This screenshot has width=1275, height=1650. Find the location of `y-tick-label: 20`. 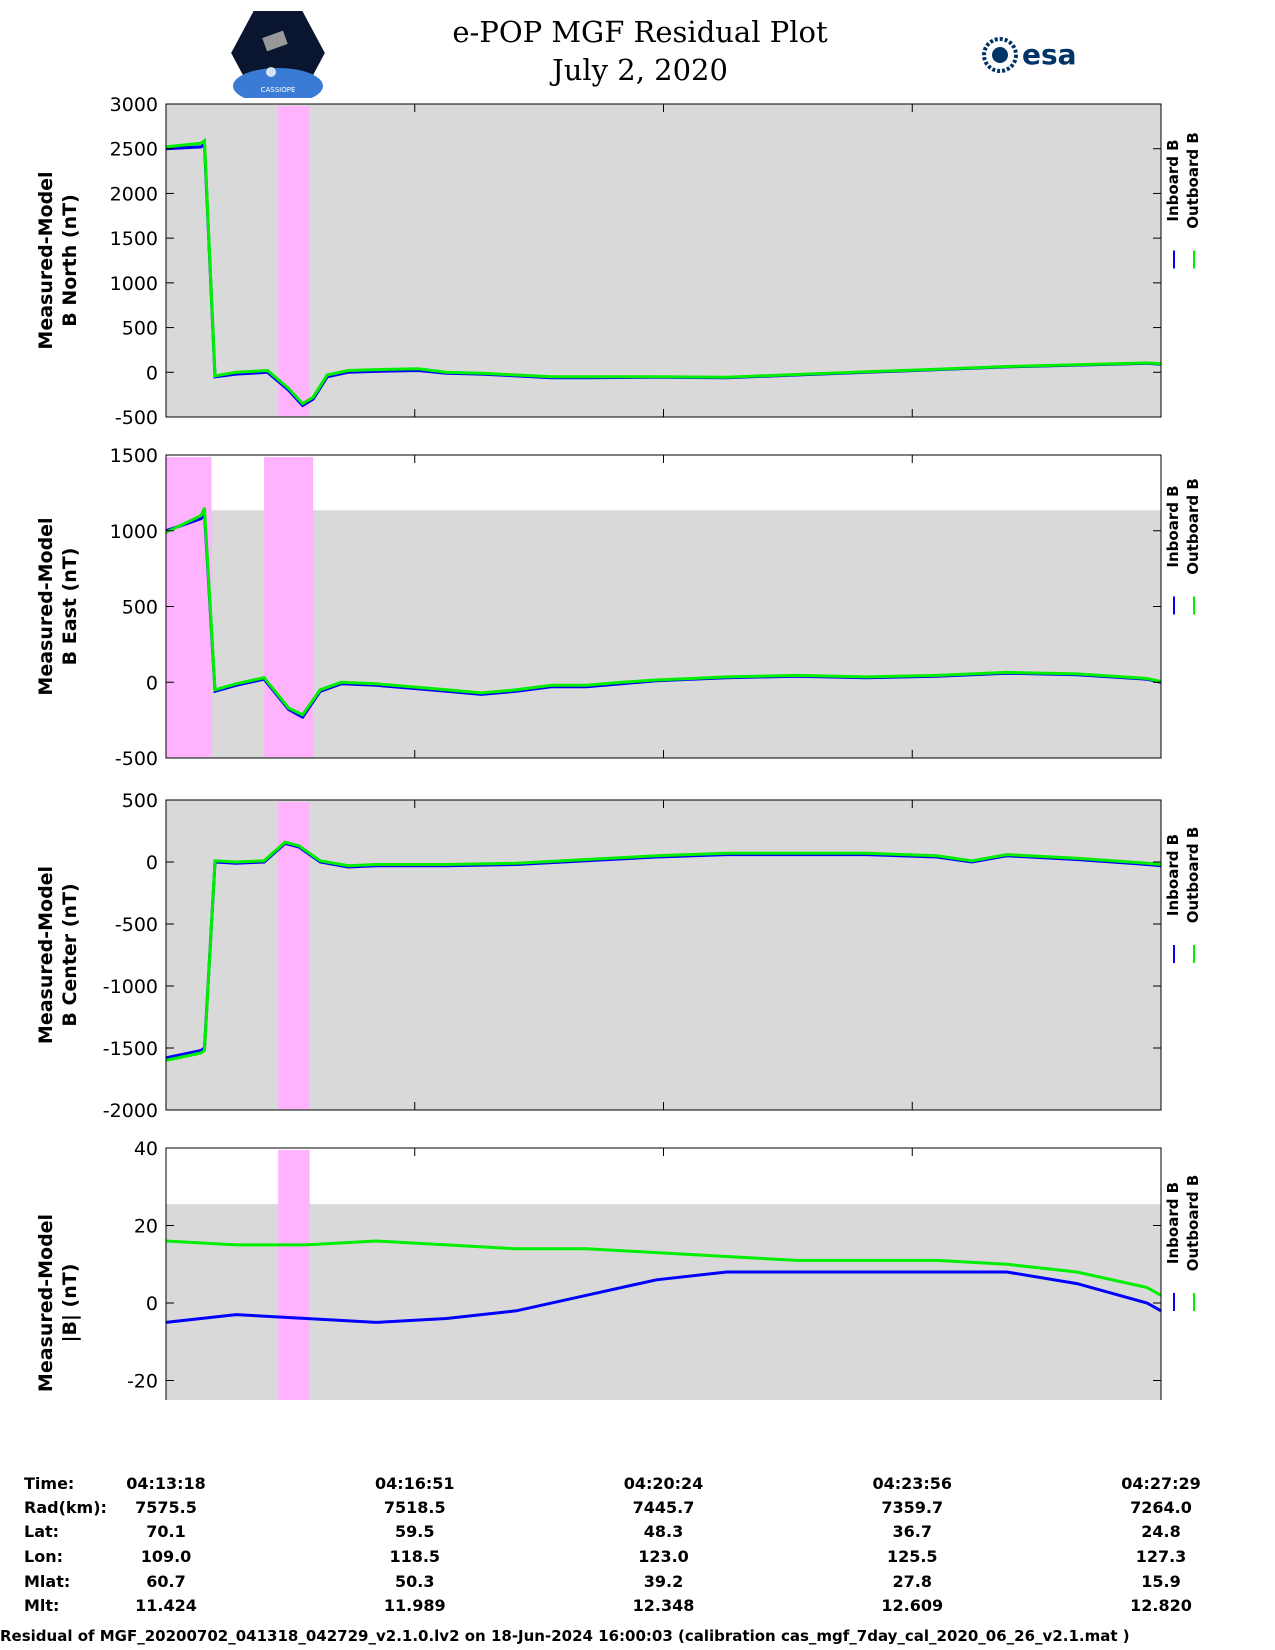

y-tick-label: 20 is located at coordinates (146, 1227).